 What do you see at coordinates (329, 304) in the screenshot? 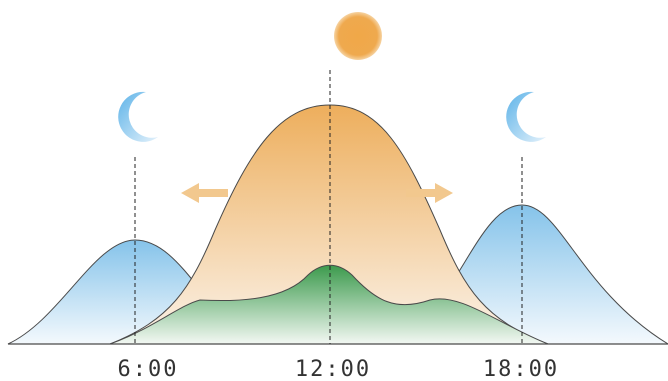
I see `midday-green-curve` at bounding box center [329, 304].